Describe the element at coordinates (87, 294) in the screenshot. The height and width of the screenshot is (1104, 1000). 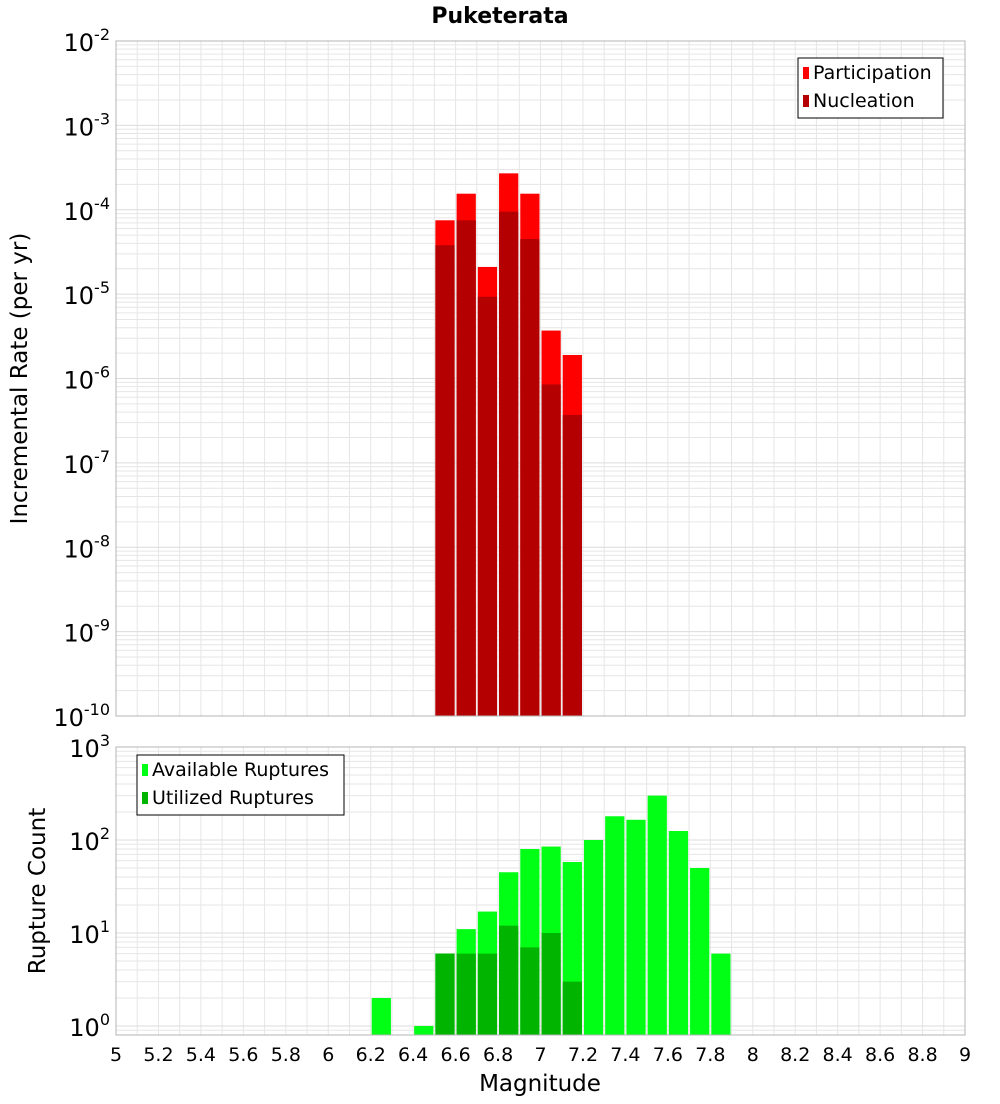
I see `panel1-y-tick-label: 10⁻⁵` at that location.